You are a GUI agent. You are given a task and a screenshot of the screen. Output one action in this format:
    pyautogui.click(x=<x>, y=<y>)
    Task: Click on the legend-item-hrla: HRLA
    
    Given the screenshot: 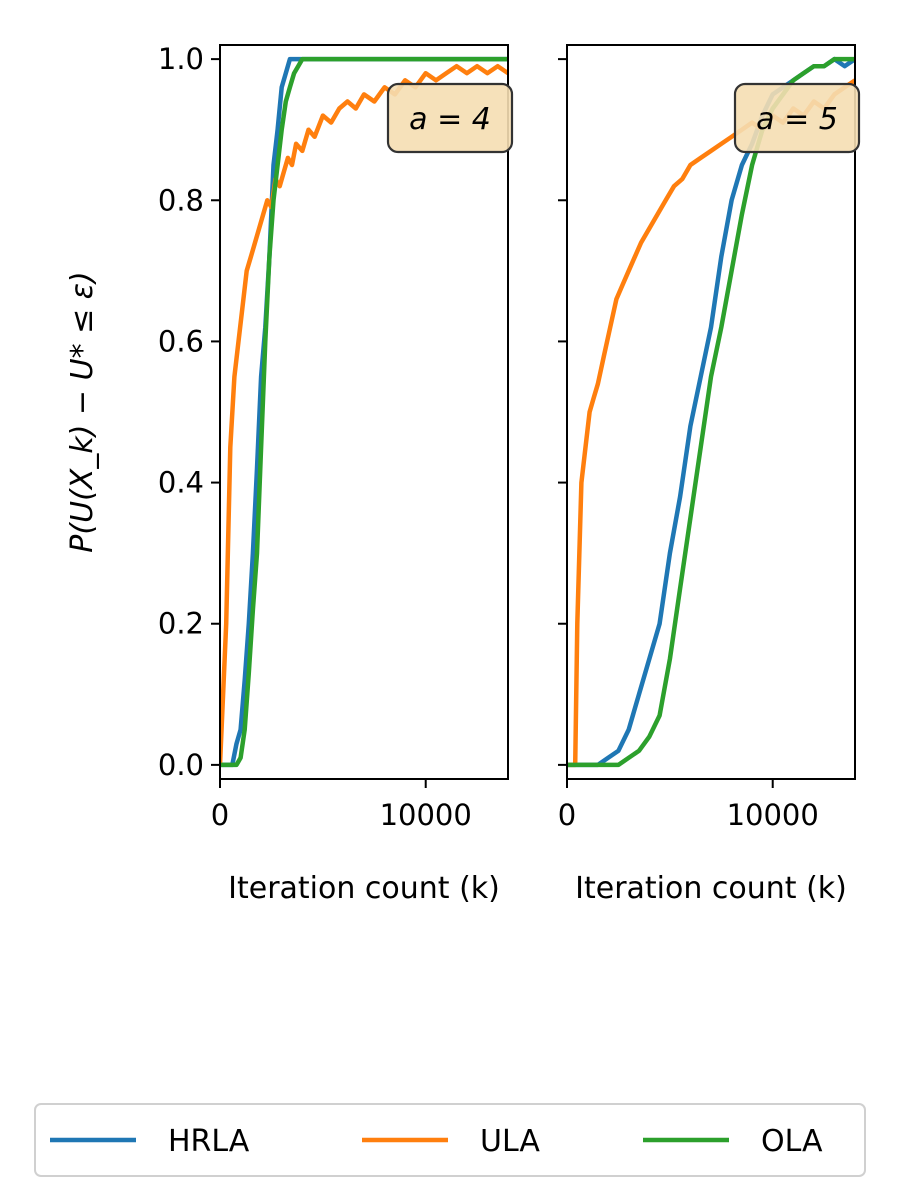 What is the action you would take?
    pyautogui.click(x=150, y=1141)
    